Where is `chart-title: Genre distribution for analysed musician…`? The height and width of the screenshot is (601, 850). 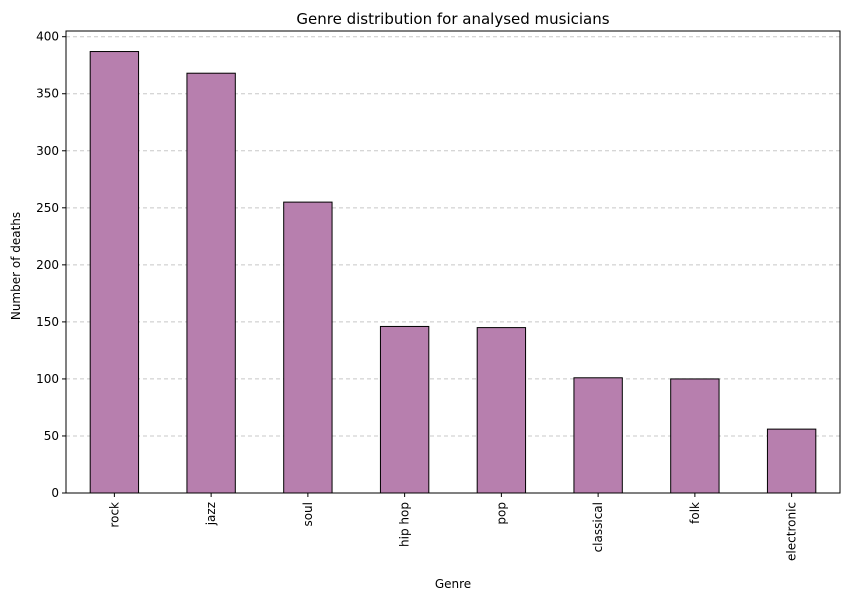 chart-title: Genre distribution for analysed musician… is located at coordinates (452, 19).